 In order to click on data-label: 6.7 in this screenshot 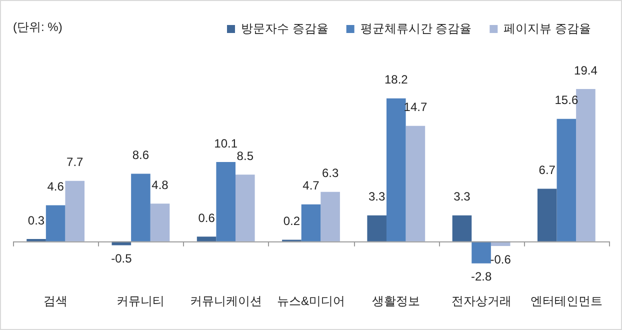, I will do `click(547, 170)`.